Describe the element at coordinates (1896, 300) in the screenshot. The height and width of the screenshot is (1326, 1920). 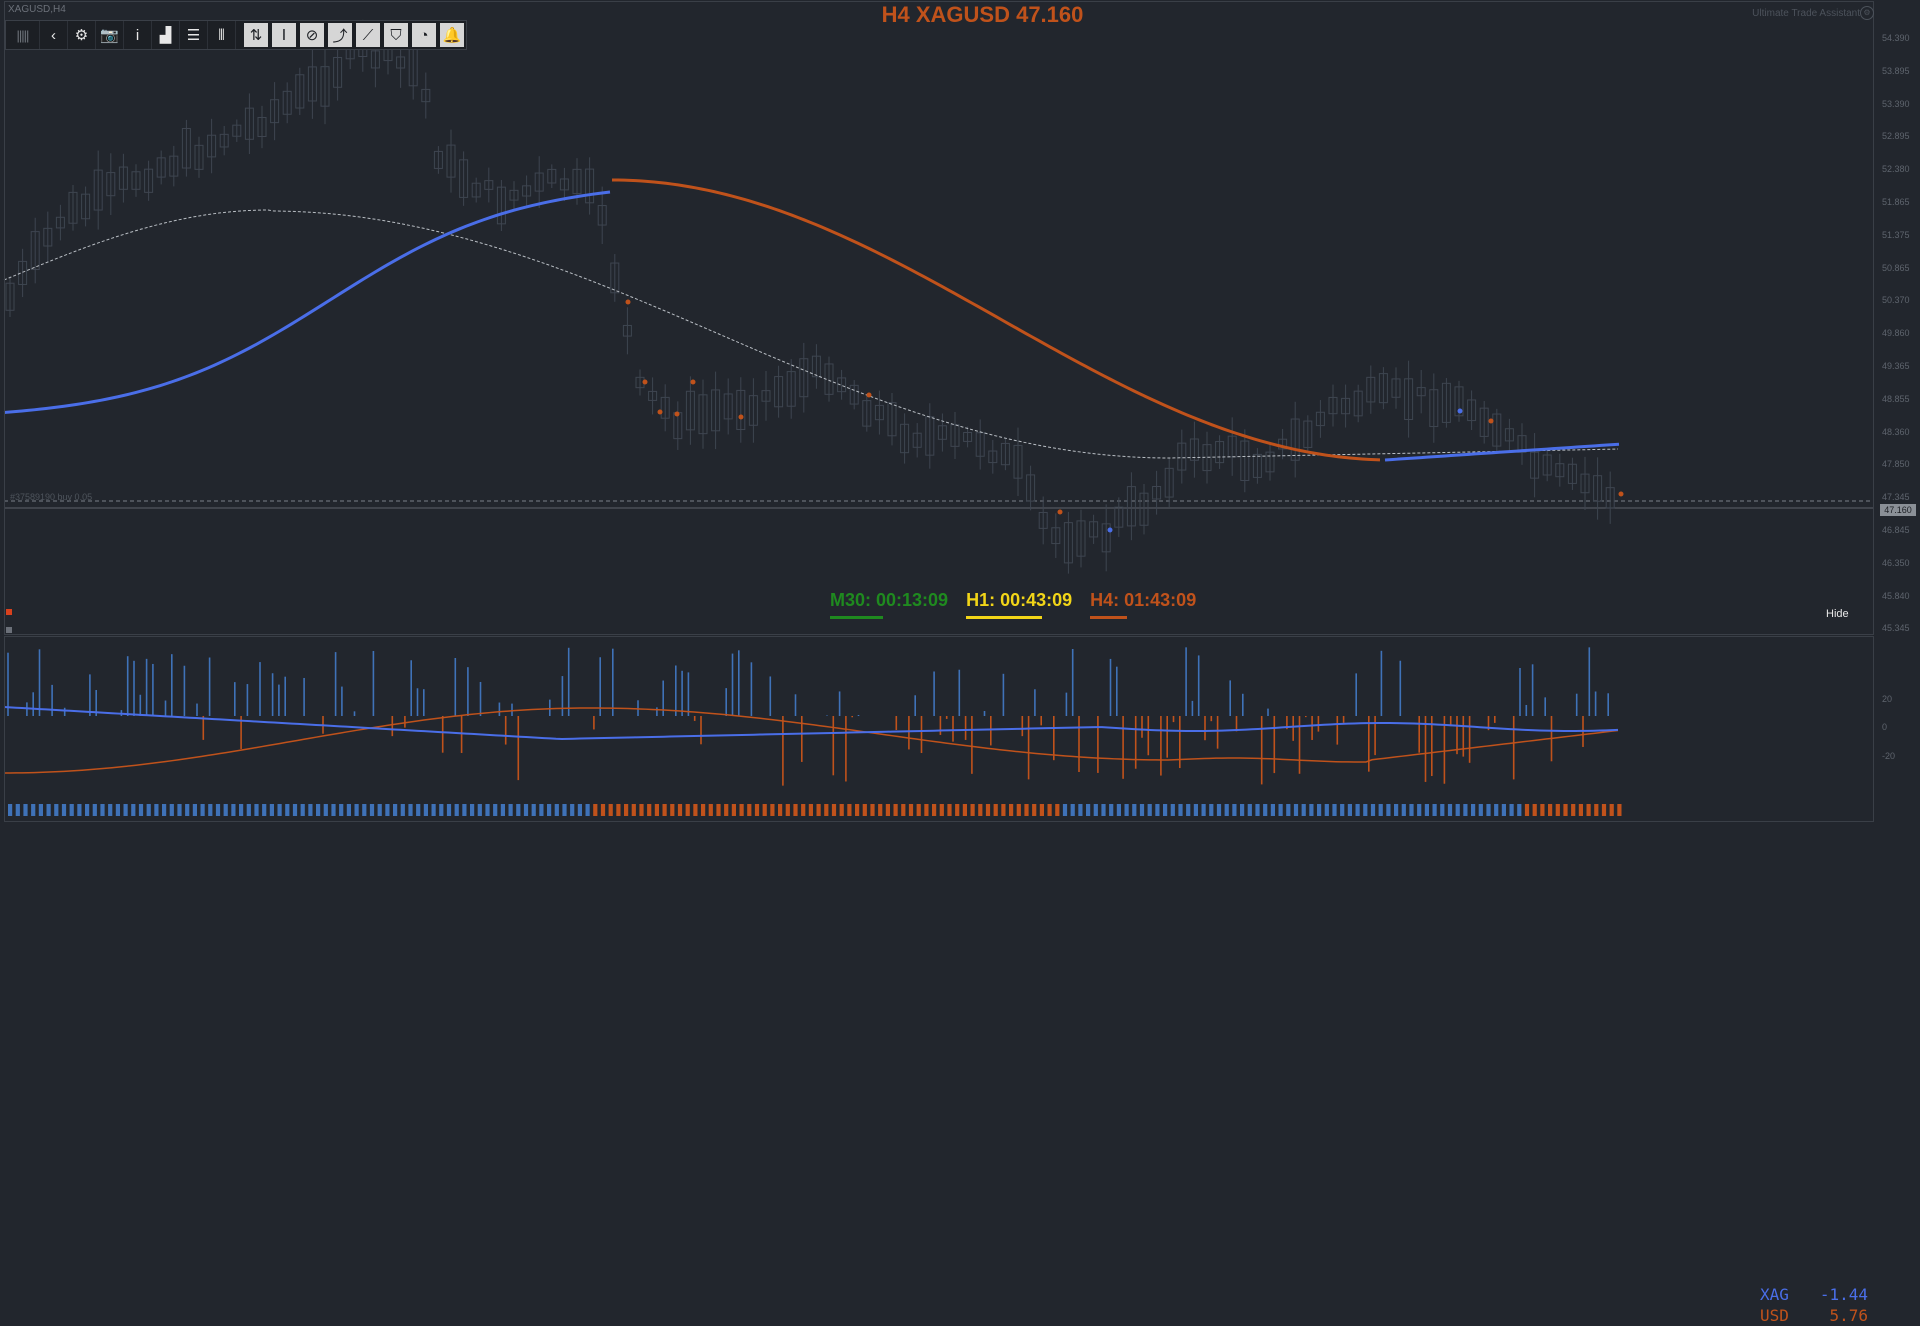
I see `price-axis-label: 50.370` at that location.